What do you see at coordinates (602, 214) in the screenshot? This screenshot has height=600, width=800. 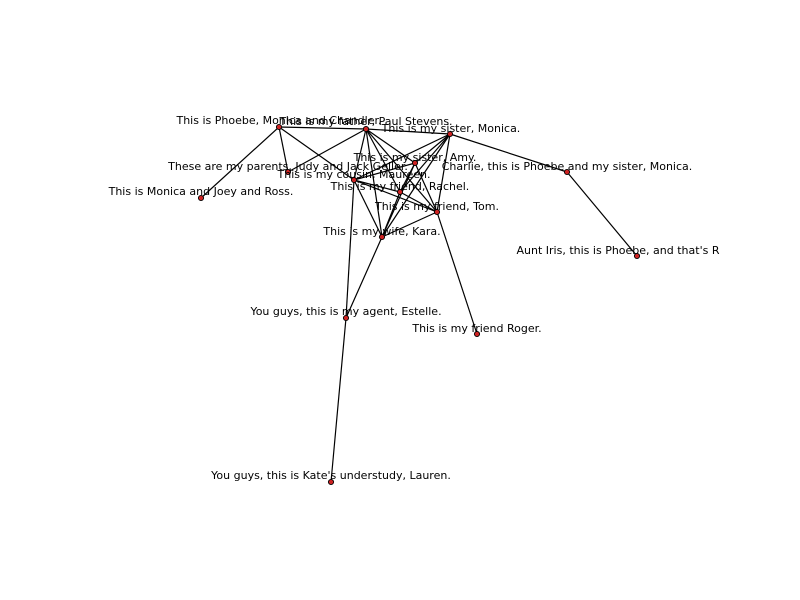 I see `edge-charlie_phoebe-aunt_iris` at bounding box center [602, 214].